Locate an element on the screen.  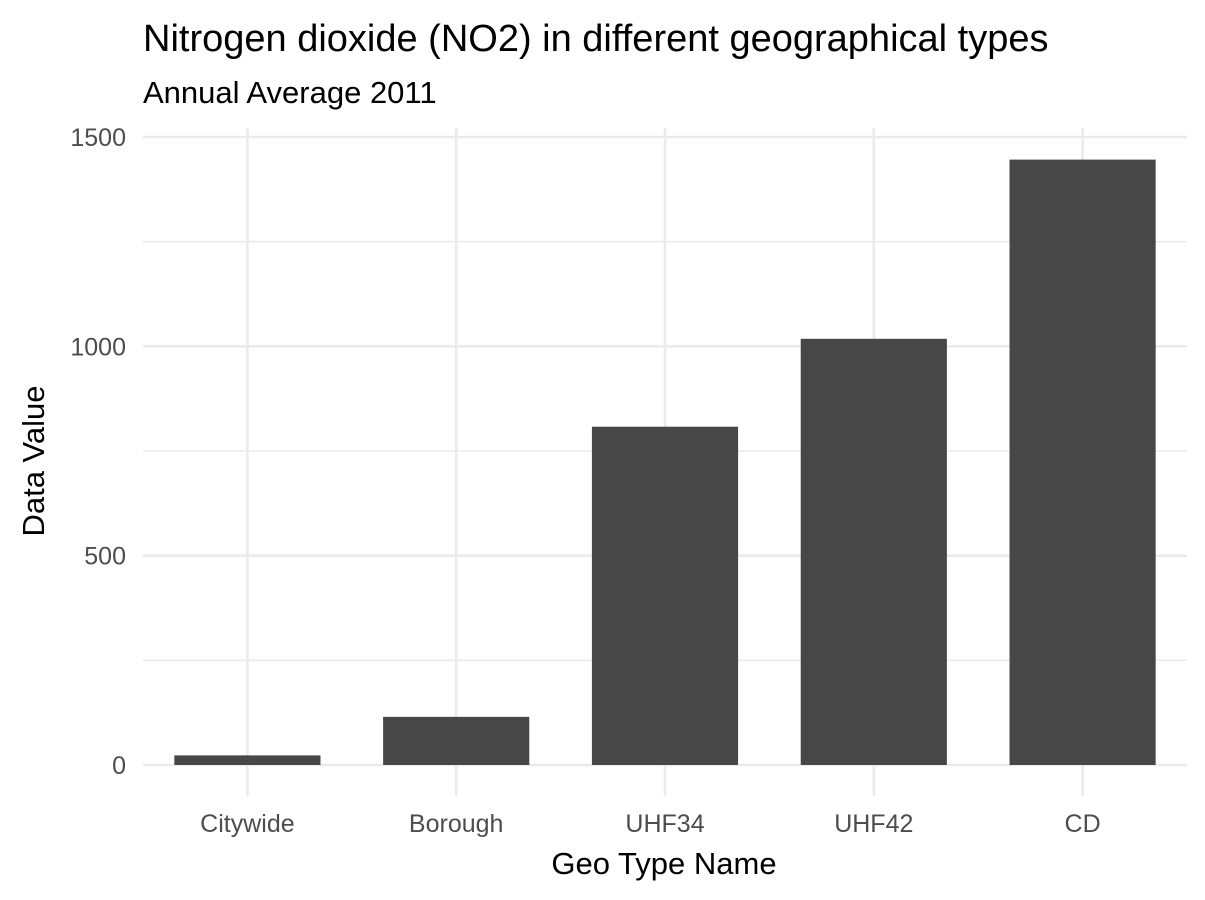
x-axis-title: Geo Type Name is located at coordinates (663, 863).